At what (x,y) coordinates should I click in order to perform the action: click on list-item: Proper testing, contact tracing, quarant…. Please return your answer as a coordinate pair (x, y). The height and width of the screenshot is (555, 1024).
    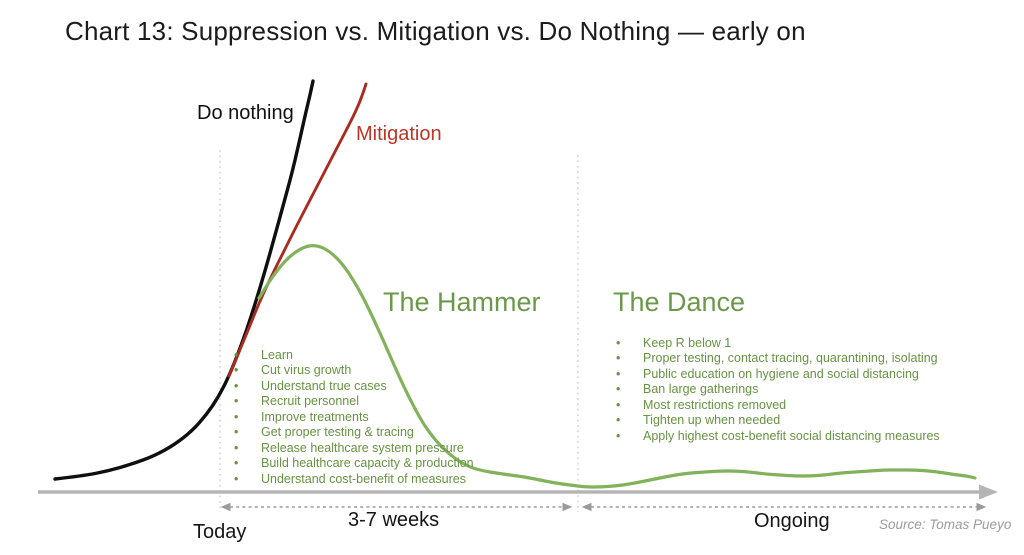
    Looking at the image, I should click on (802, 359).